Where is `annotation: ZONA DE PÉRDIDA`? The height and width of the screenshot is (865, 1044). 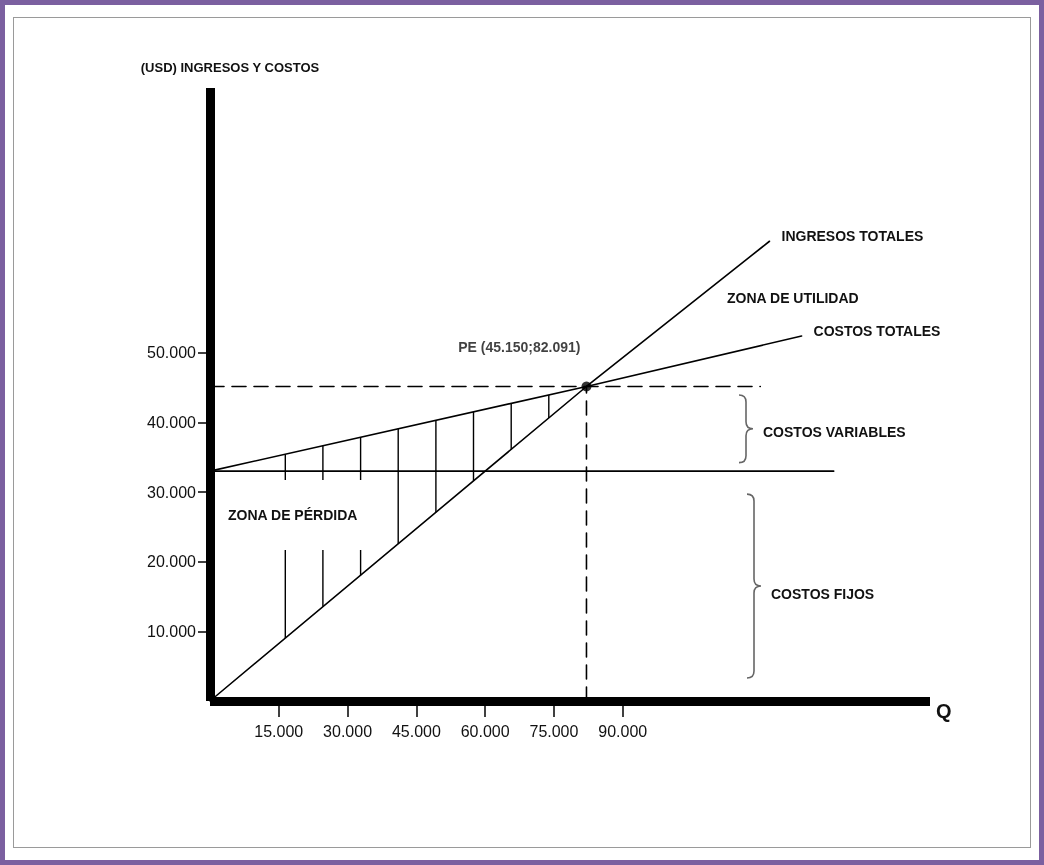
annotation: ZONA DE PÉRDIDA is located at coordinates (293, 515).